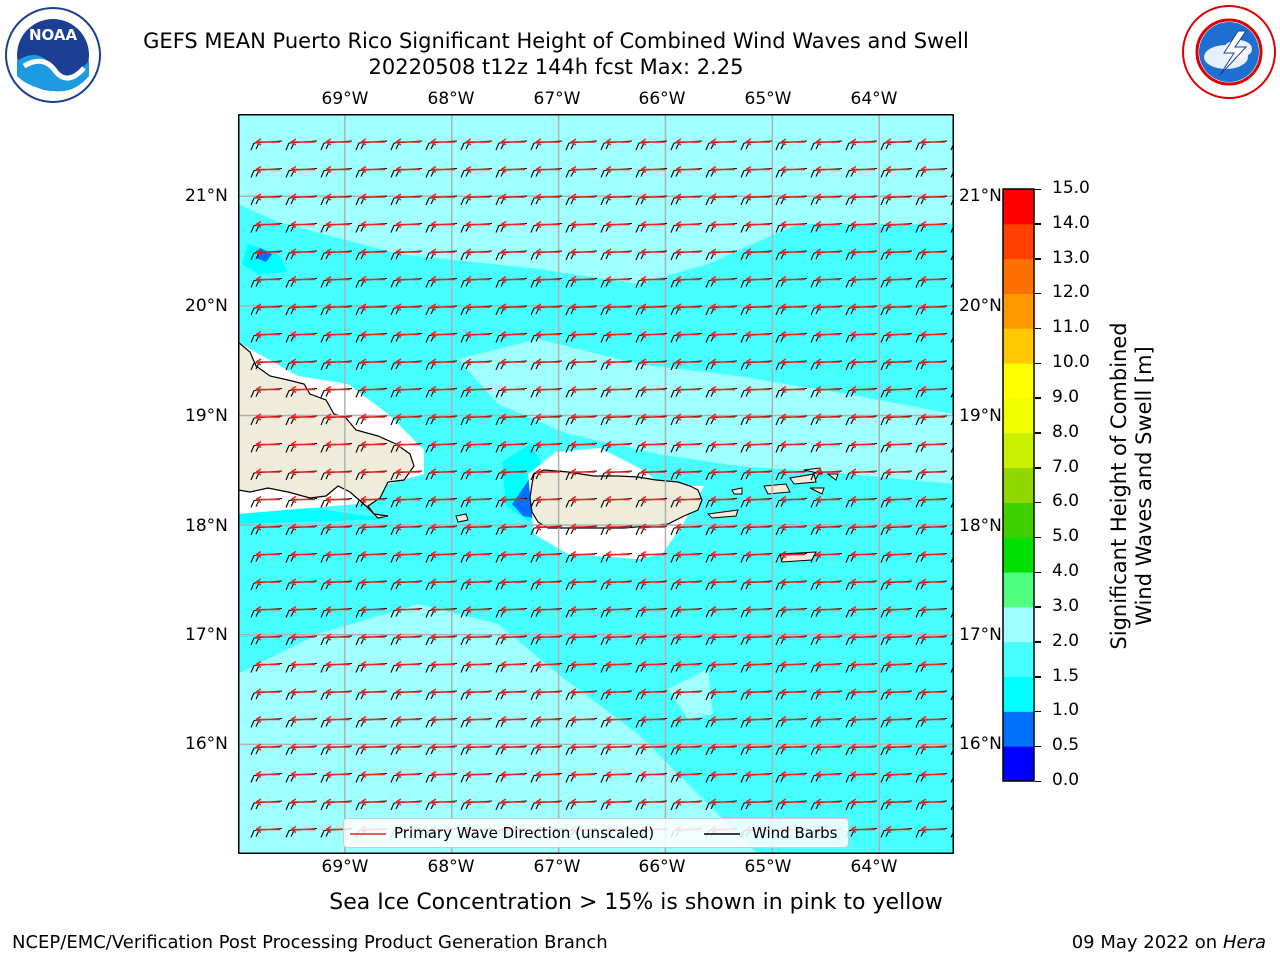 This screenshot has width=1280, height=960. I want to click on colorbar-segment, so click(1018, 520).